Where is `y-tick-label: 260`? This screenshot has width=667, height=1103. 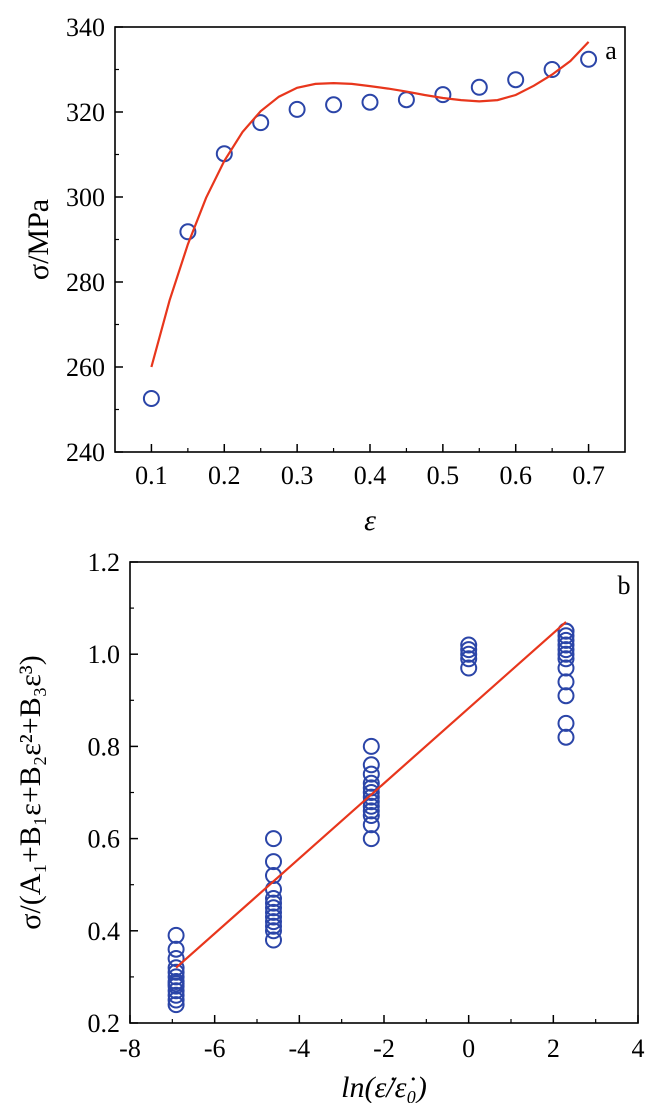 y-tick-label: 260 is located at coordinates (85, 367).